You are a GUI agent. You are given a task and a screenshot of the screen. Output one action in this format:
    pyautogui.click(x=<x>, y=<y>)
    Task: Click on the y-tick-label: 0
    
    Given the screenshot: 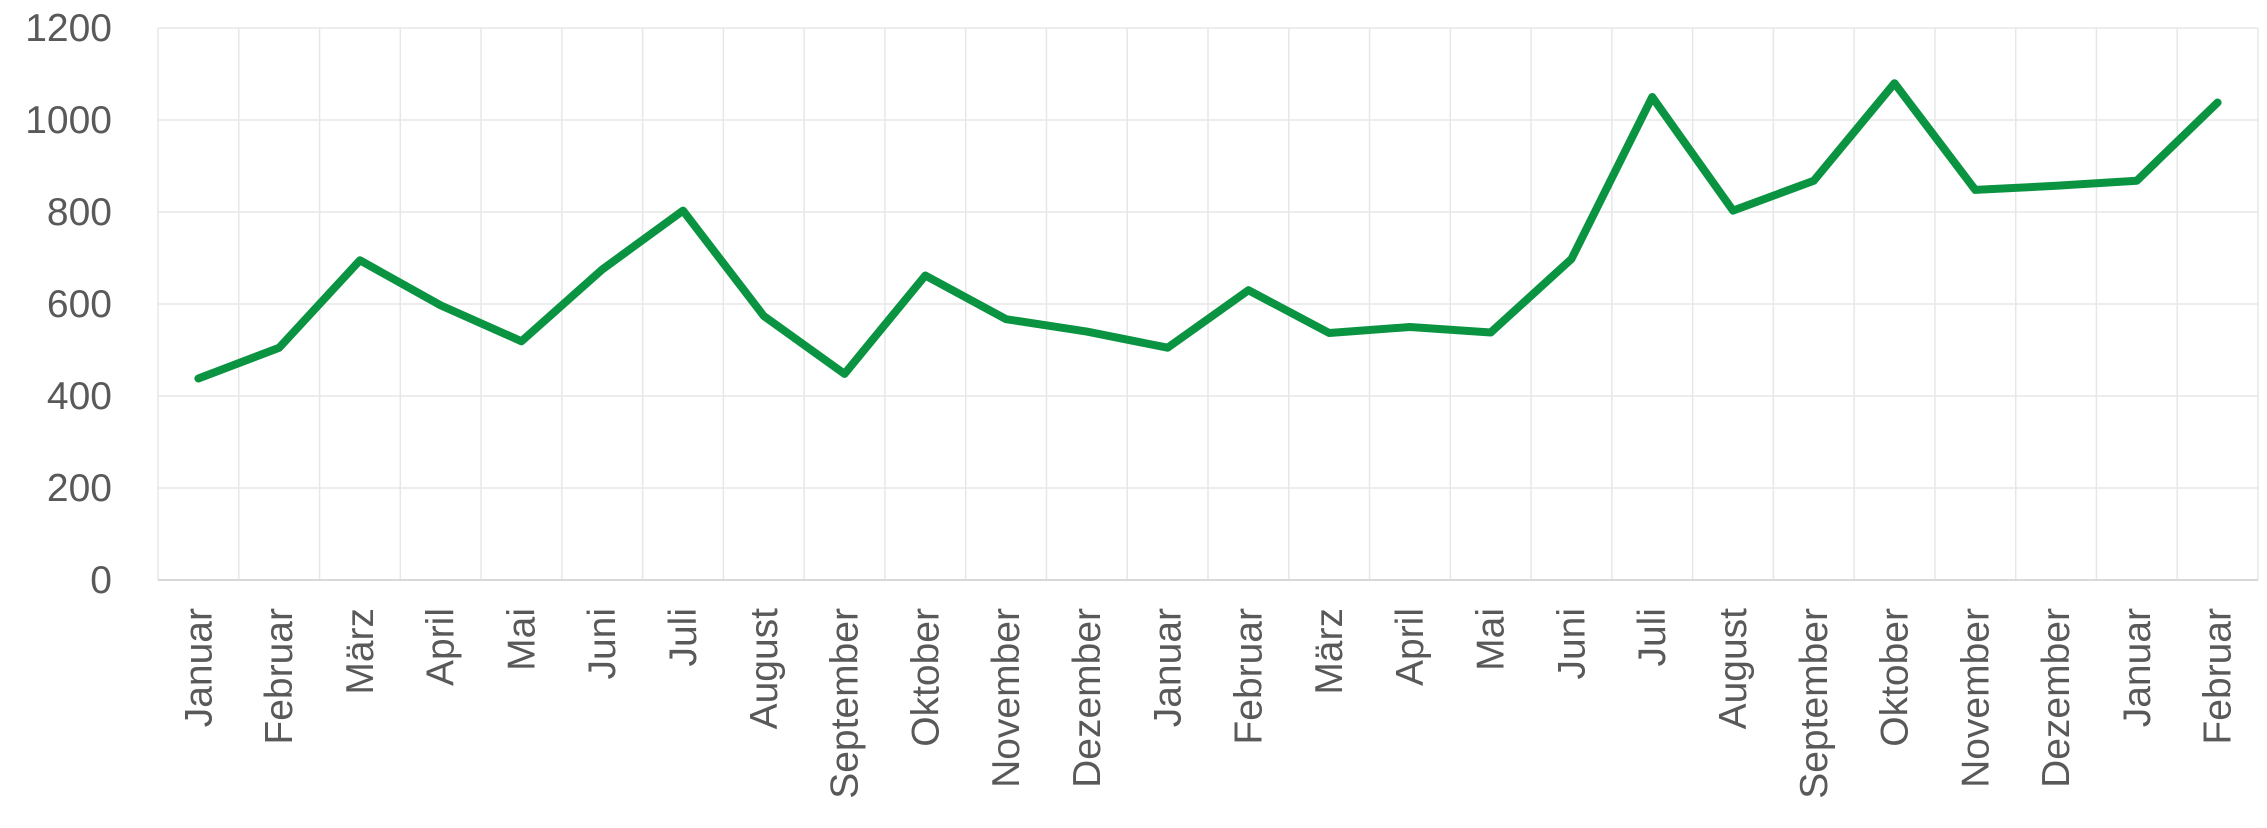 What is the action you would take?
    pyautogui.click(x=101, y=580)
    